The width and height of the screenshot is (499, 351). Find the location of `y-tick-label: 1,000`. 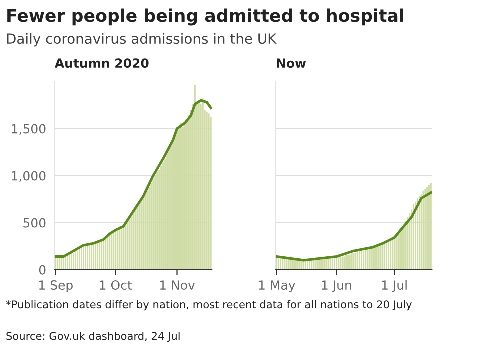

y-tick-label: 1,000 is located at coordinates (29, 176).